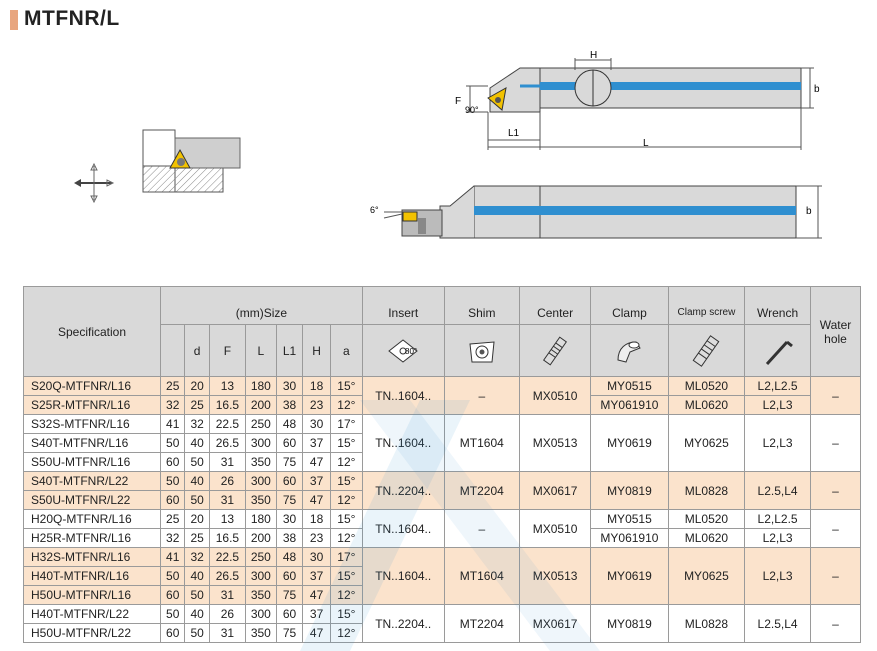 The height and width of the screenshot is (651, 877). I want to click on cell-center: MX0510, so click(555, 395).